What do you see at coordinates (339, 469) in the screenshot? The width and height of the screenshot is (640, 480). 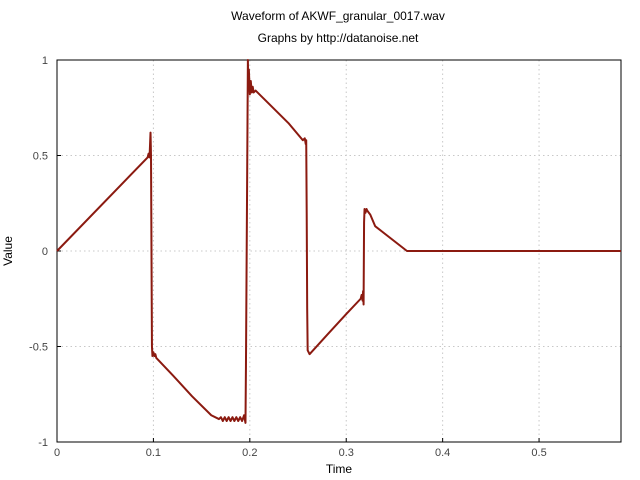 I see `x-axis-label: Time` at bounding box center [339, 469].